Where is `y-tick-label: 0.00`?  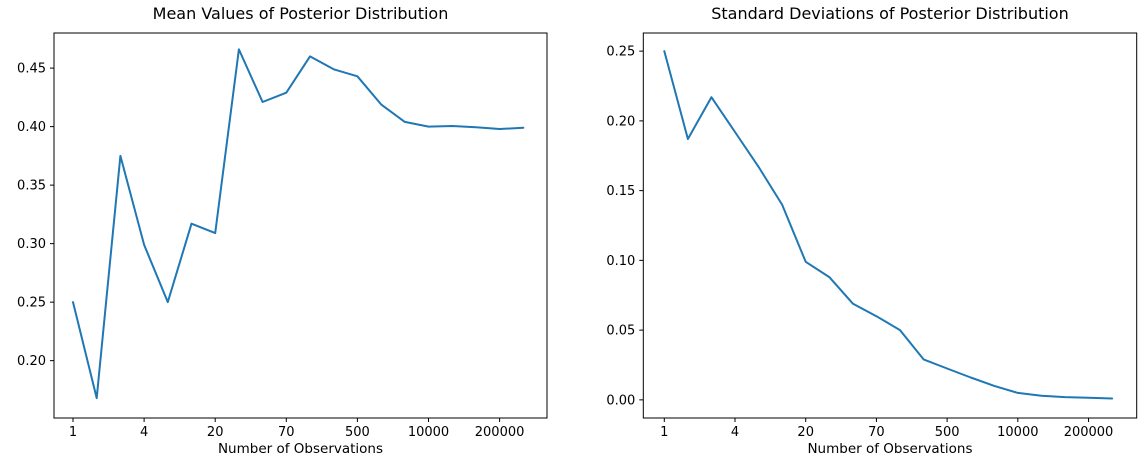 y-tick-label: 0.00 is located at coordinates (620, 400).